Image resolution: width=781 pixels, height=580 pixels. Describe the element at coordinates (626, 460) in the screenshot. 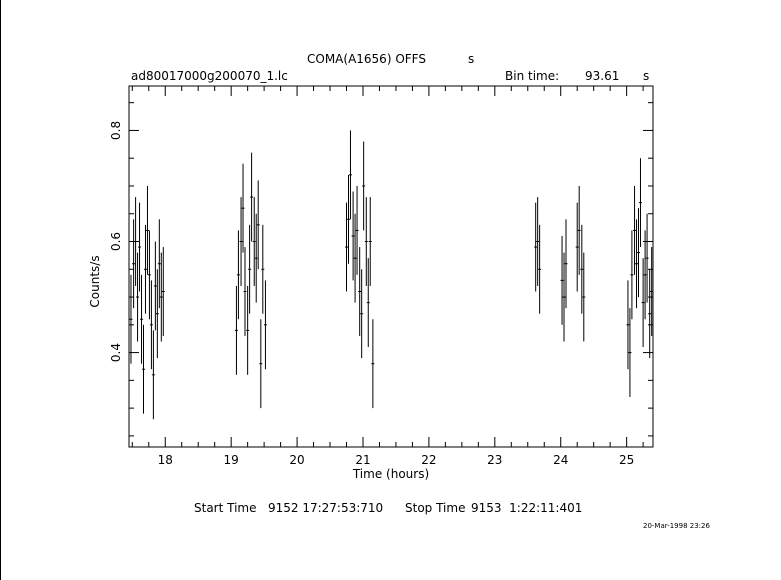

I see `x-tick-label: 25` at that location.